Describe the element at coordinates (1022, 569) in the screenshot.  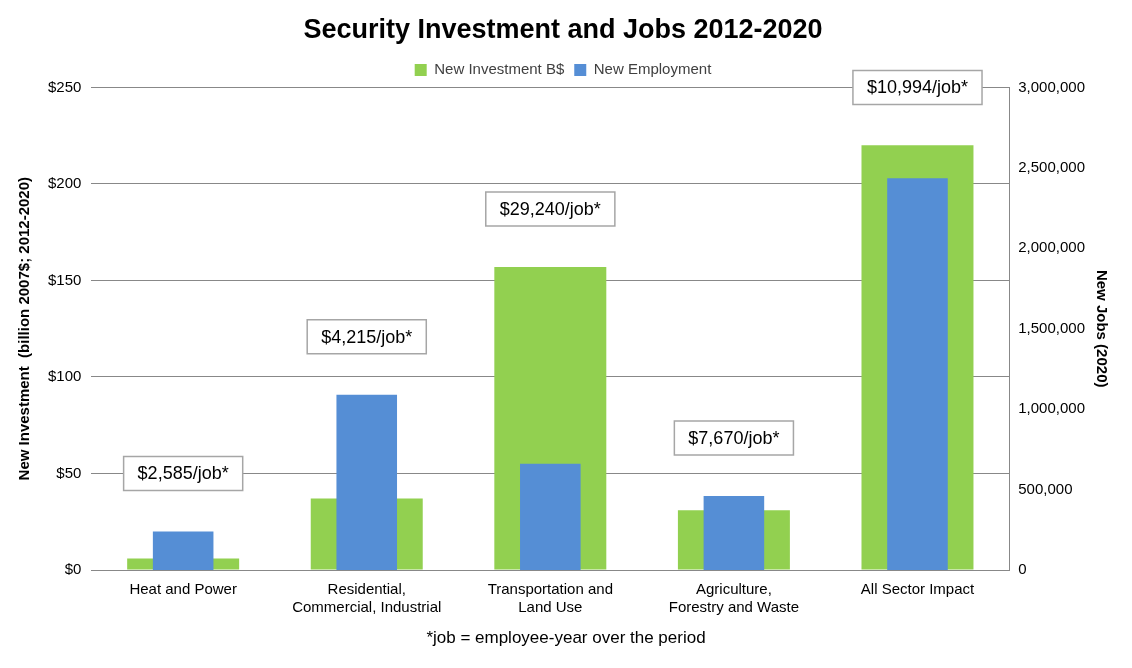
I see `y2-tick-label: 0` at that location.